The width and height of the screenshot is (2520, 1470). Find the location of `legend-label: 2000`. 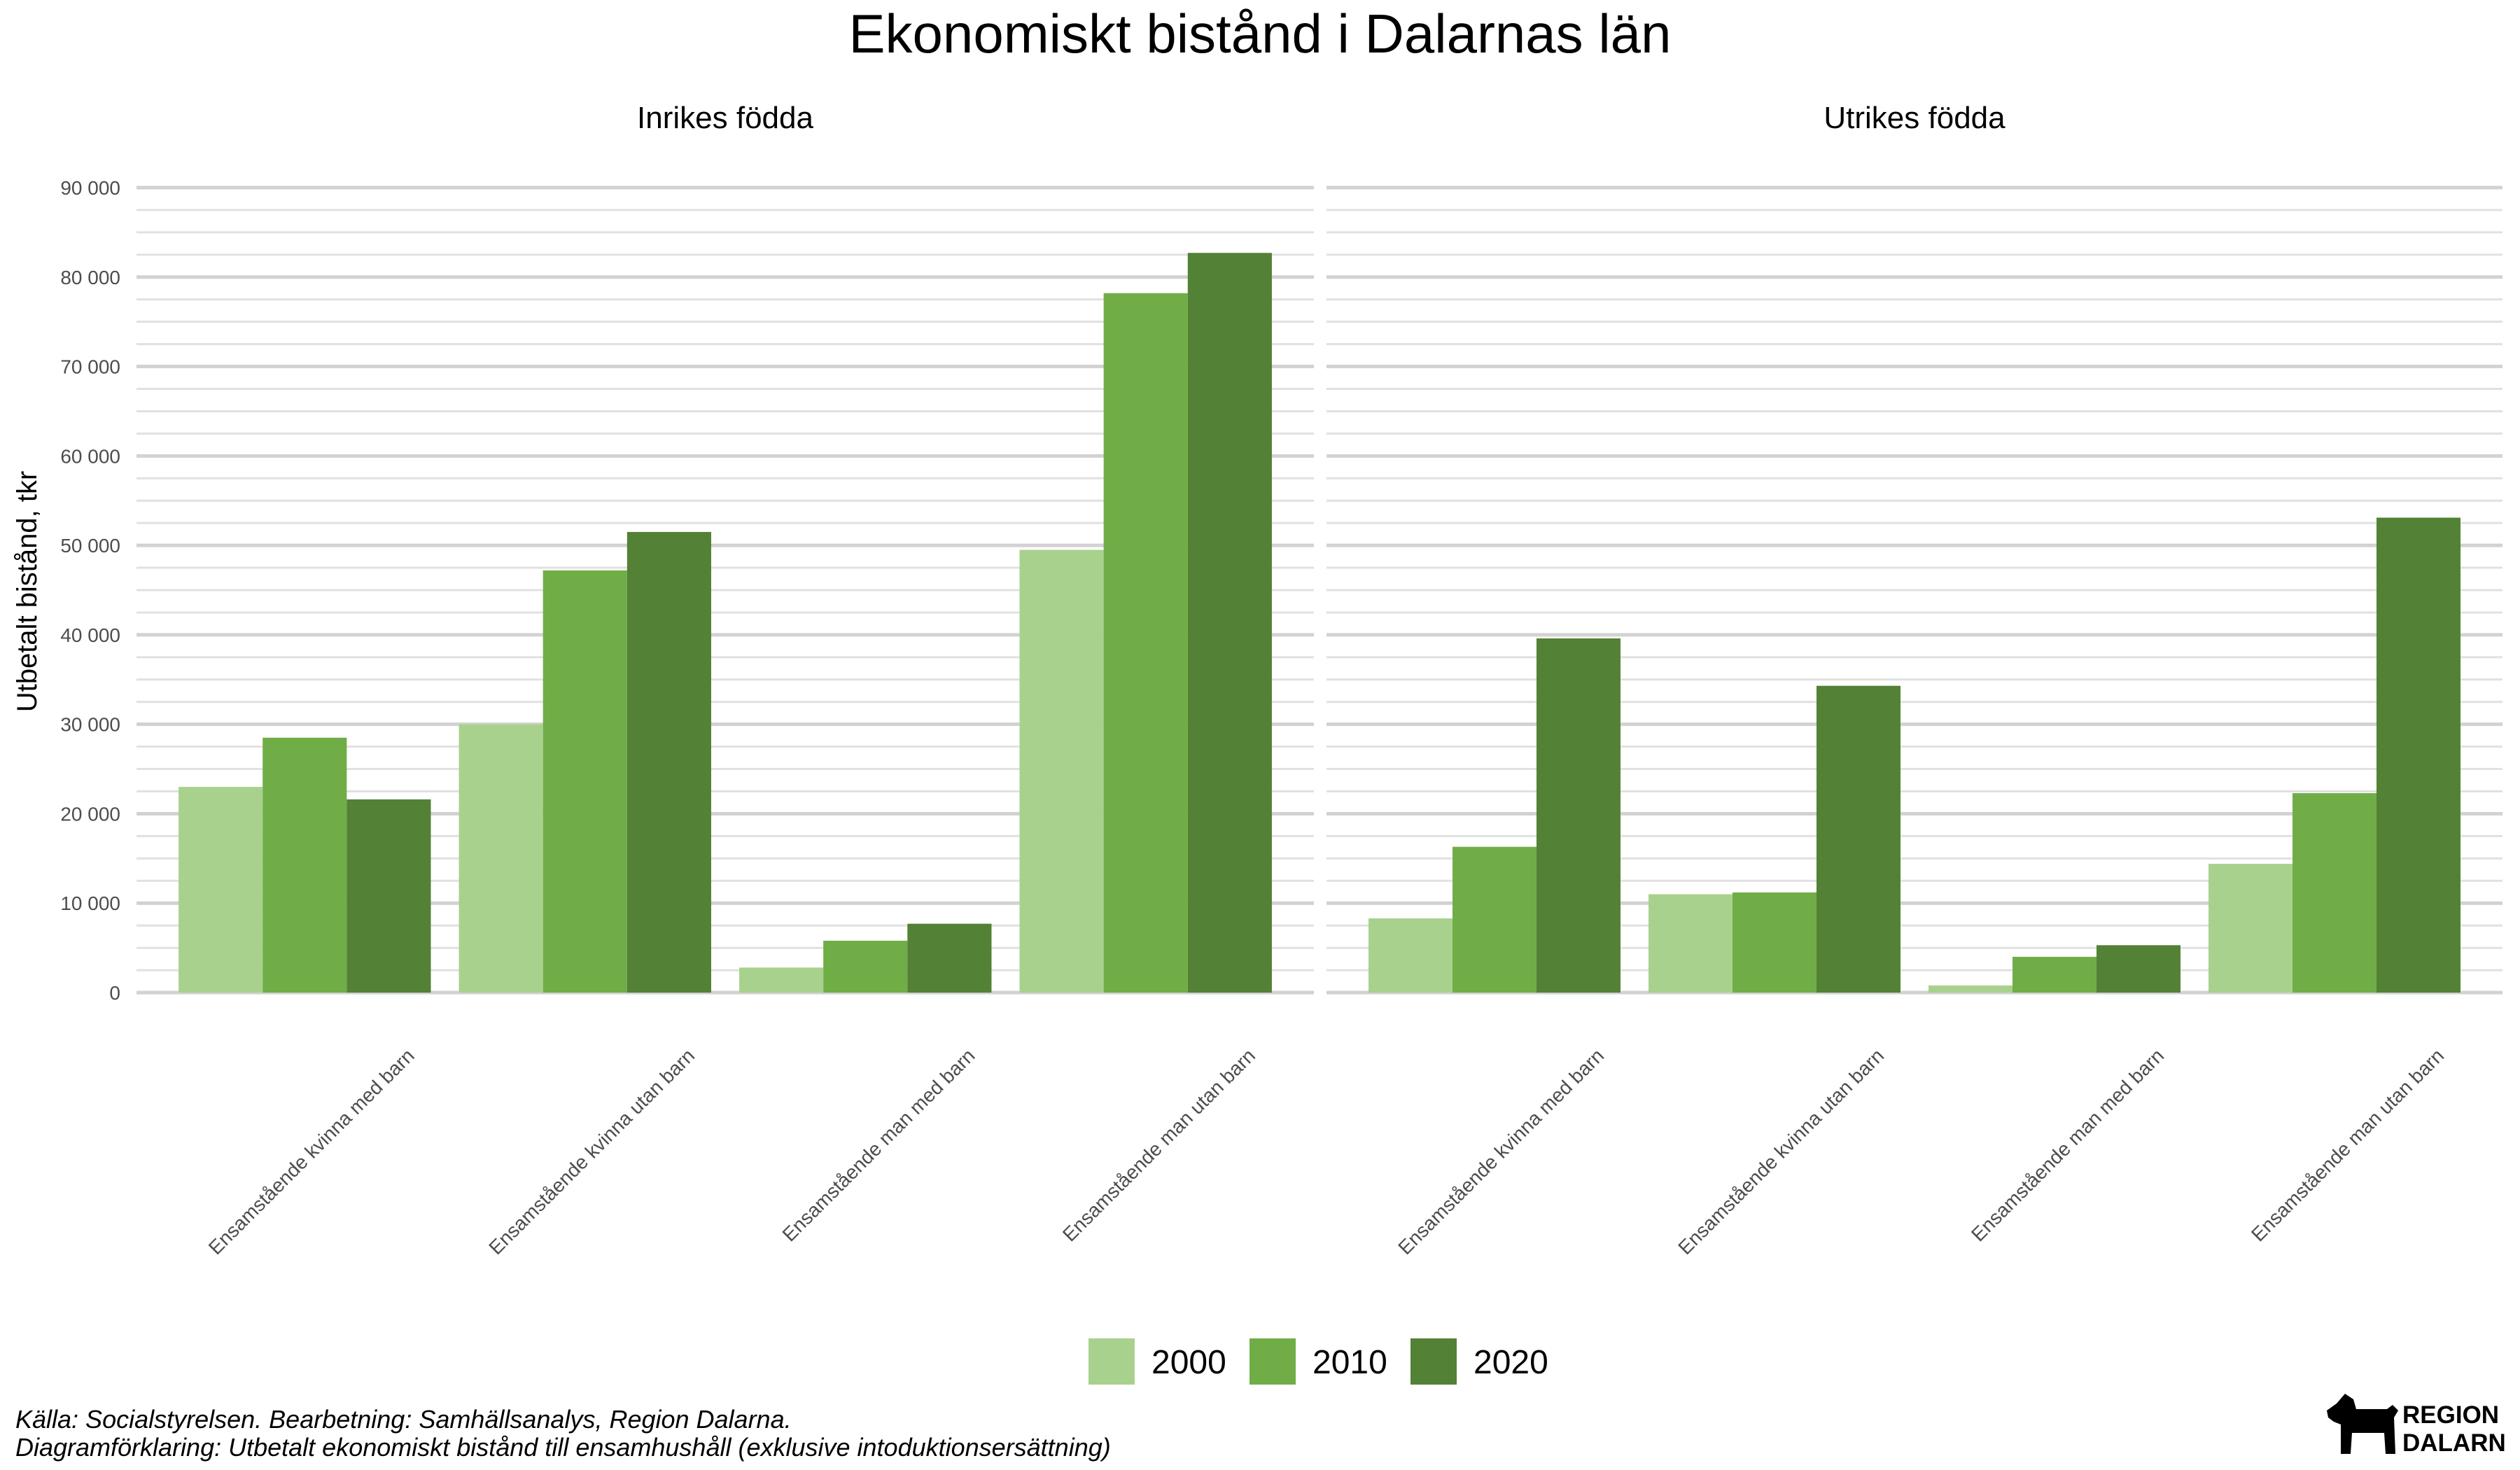

legend-label: 2000 is located at coordinates (1189, 1362).